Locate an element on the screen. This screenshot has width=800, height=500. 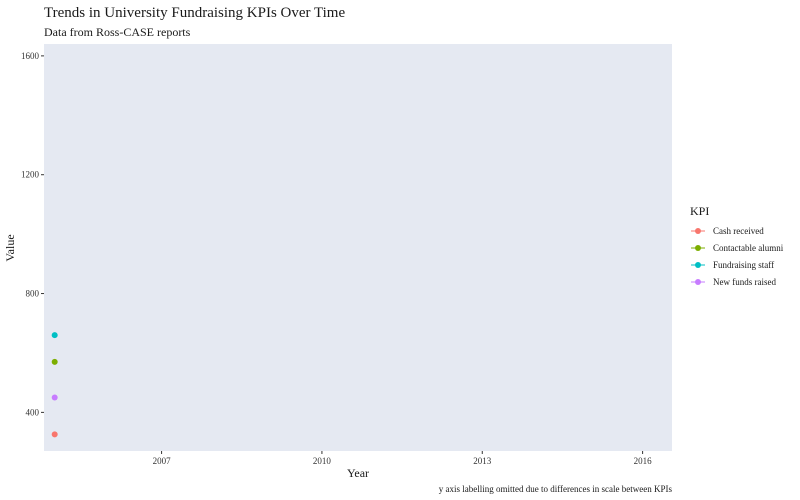
legend-title: KPI is located at coordinates (699, 211).